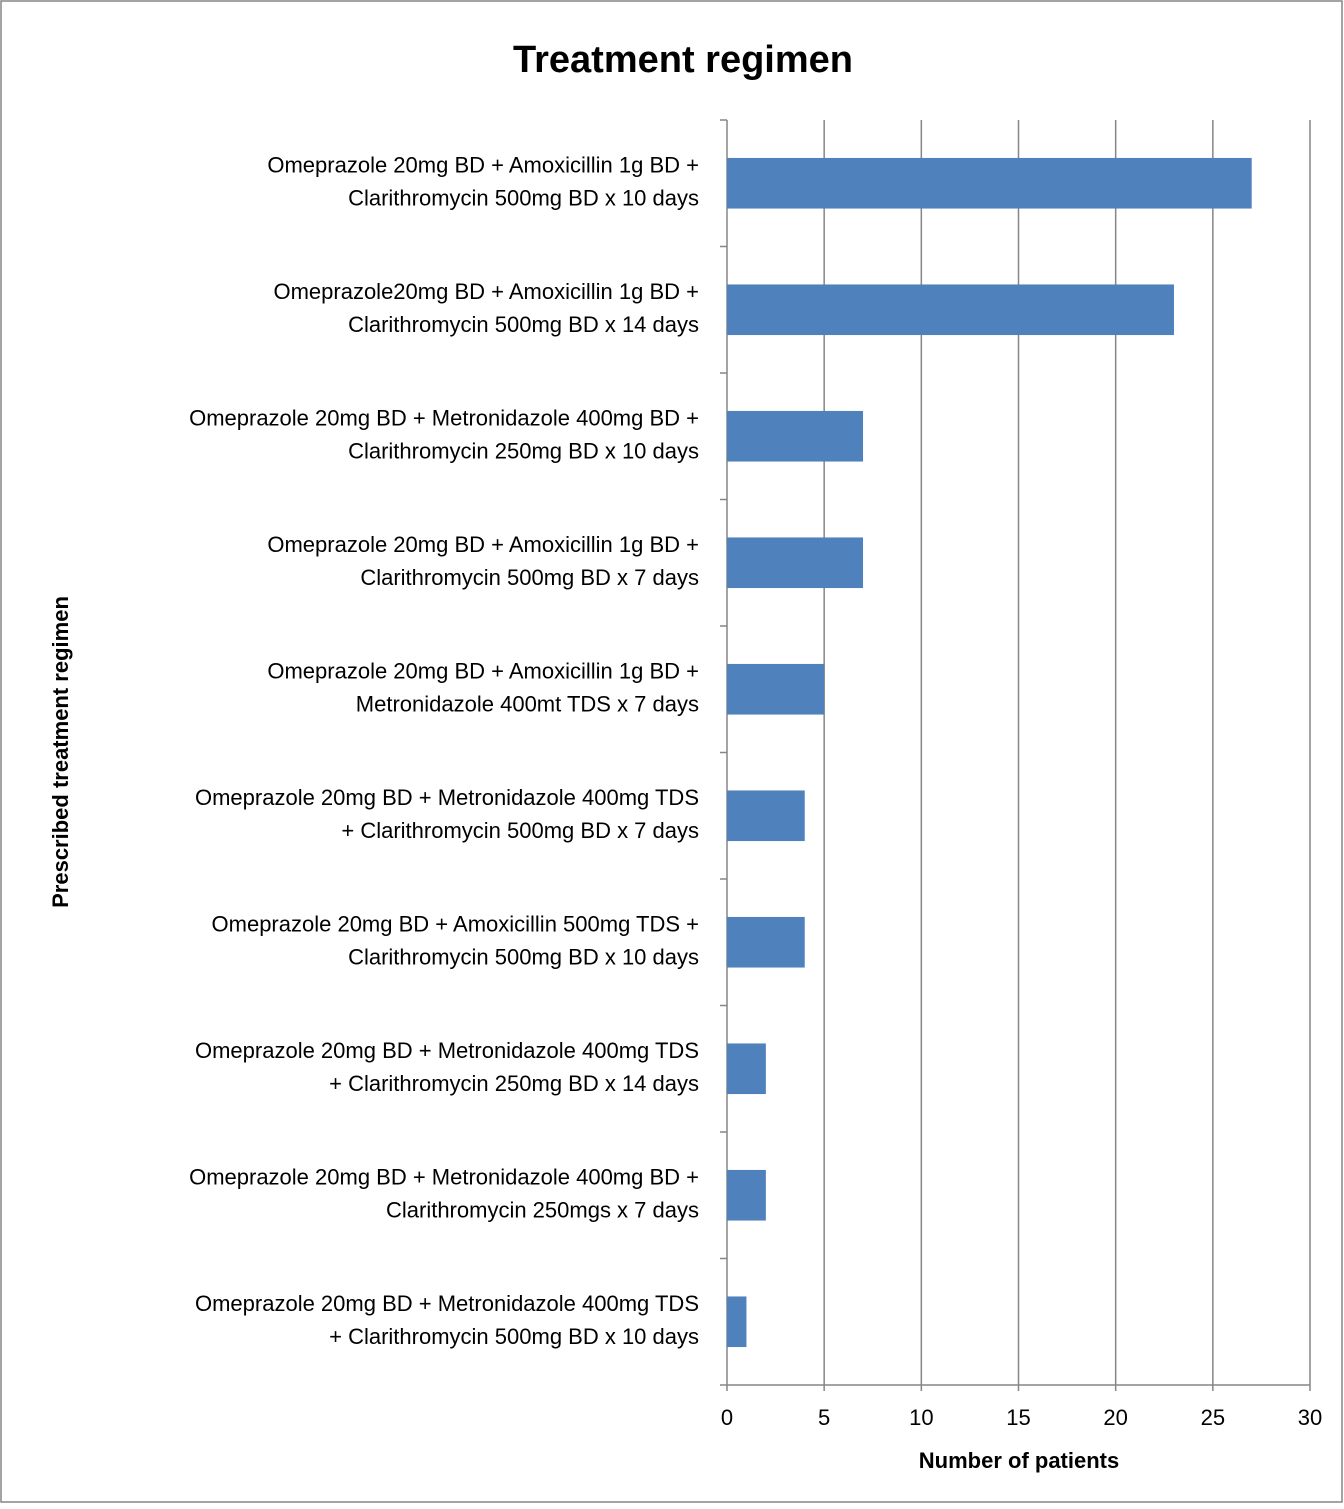  What do you see at coordinates (1115, 1417) in the screenshot?
I see `x-tick-label: 20` at bounding box center [1115, 1417].